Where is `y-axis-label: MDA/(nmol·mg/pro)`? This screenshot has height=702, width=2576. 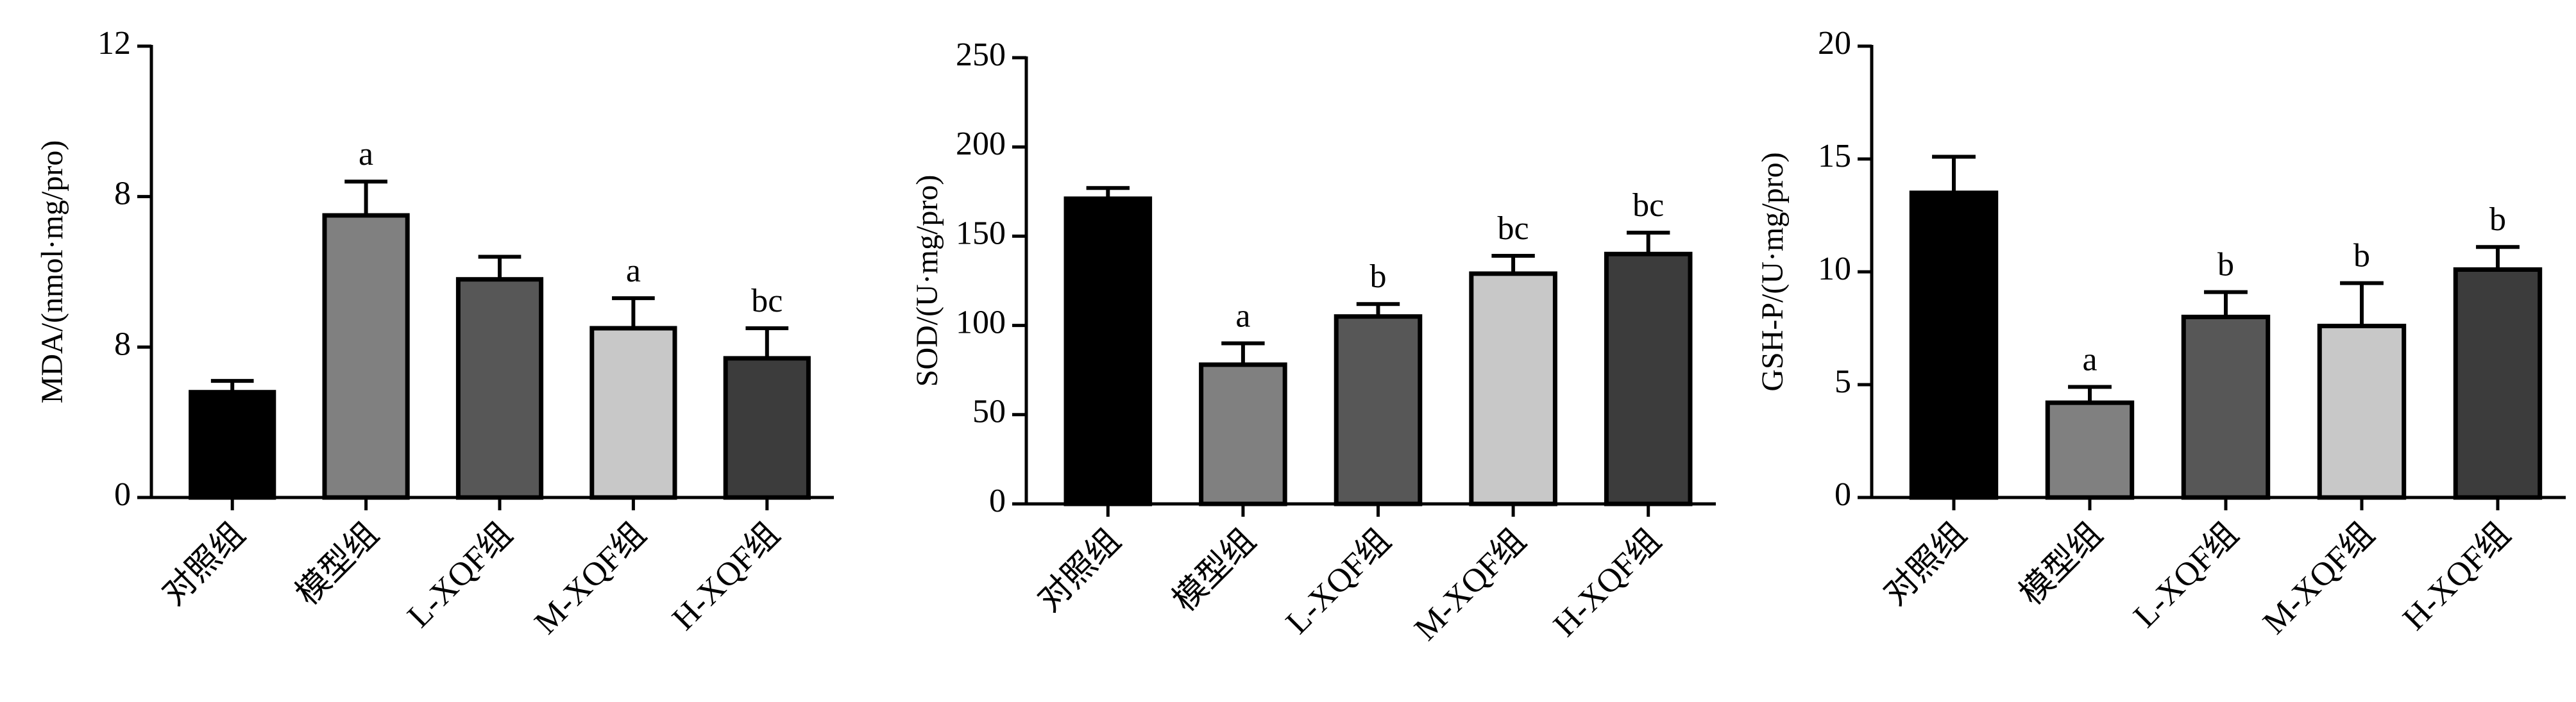
y-axis-label: MDA/(nmol·mg/pro) is located at coordinates (52, 272).